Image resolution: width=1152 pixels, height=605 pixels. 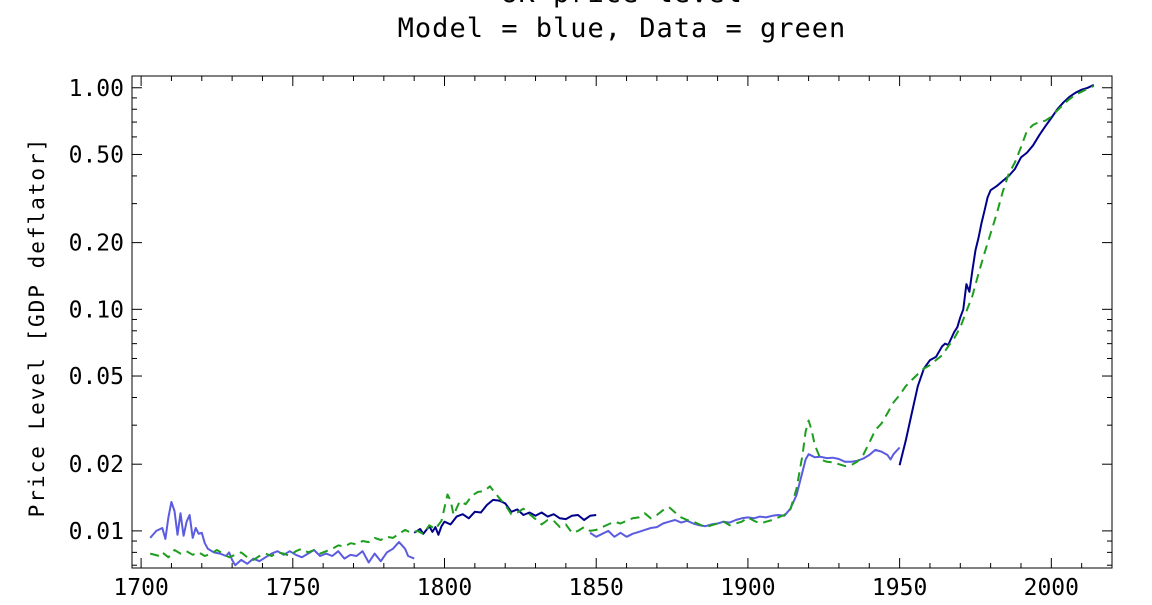 What do you see at coordinates (96, 89) in the screenshot?
I see `y-tick-label: 1.00` at bounding box center [96, 89].